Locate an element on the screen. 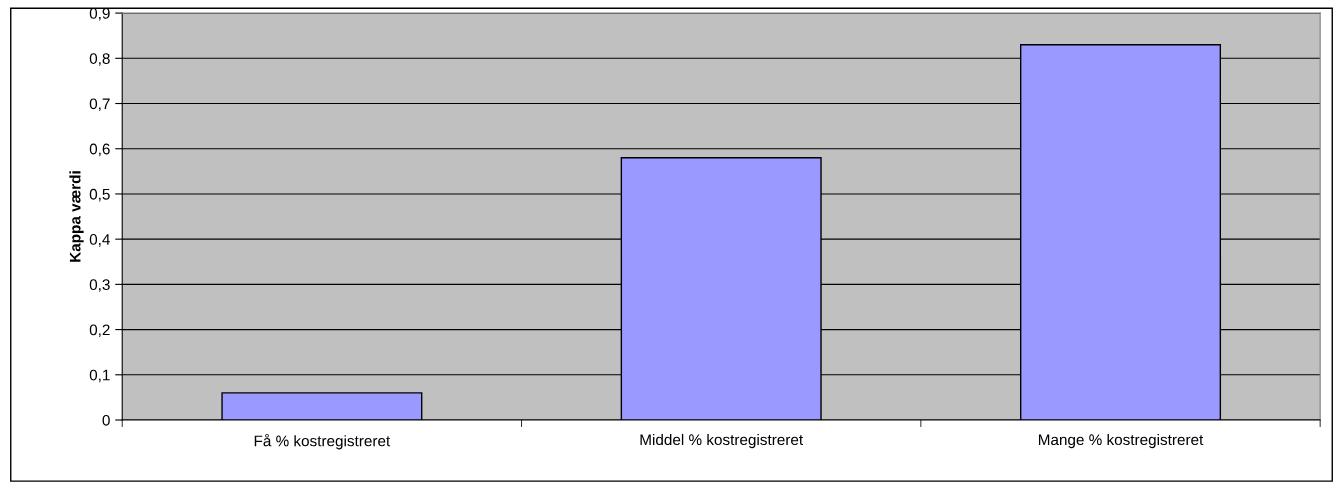 The image size is (1343, 485). x-tick-label: Få % kostregistreret is located at coordinates (322, 441).